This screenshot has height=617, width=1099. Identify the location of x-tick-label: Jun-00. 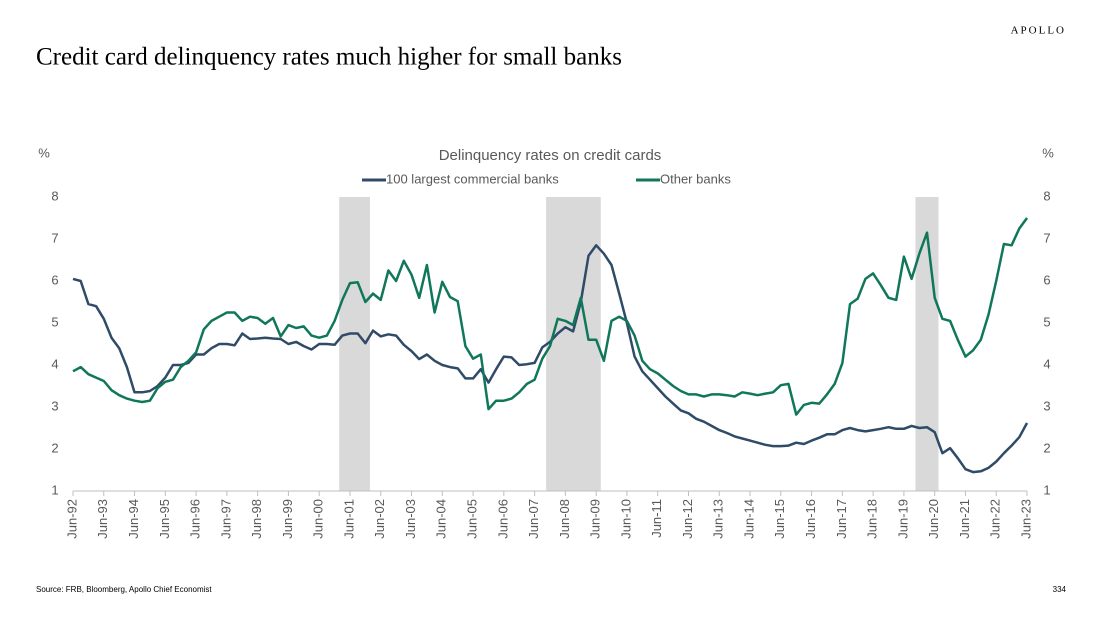
(318, 519).